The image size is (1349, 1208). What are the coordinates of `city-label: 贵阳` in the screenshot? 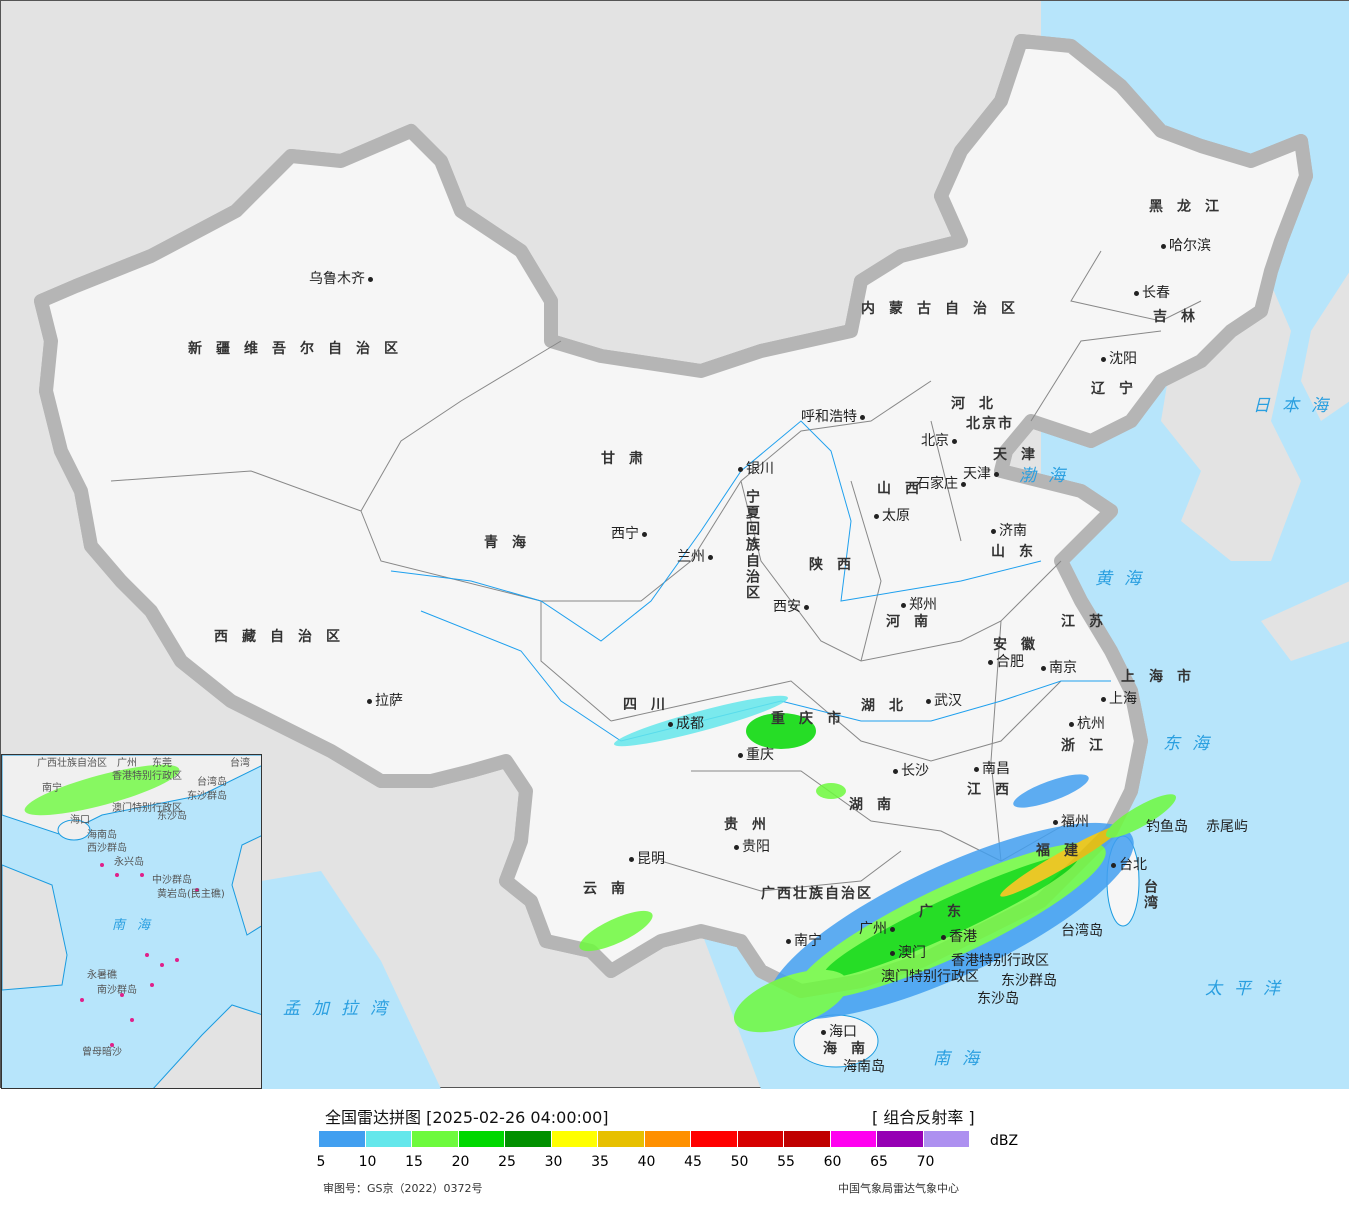 It's located at (752, 847).